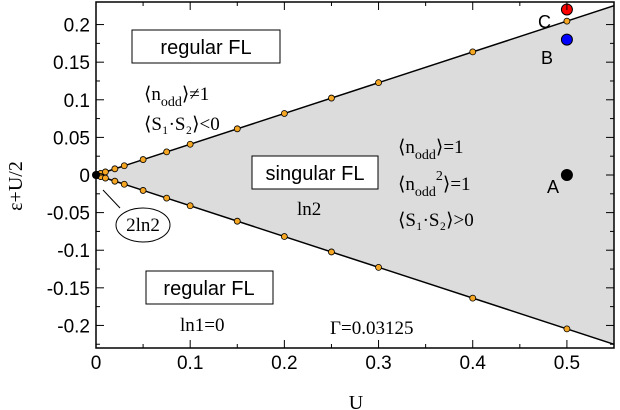 This screenshot has width=620, height=410. I want to click on marked-point-a, so click(566, 175).